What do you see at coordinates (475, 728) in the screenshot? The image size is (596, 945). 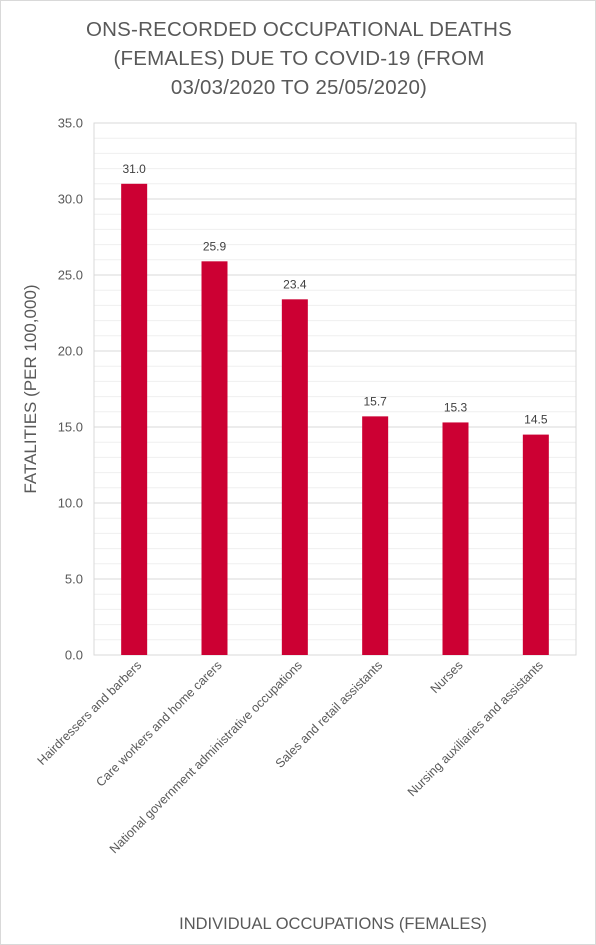 I see `x-tick-label: Nursing auxiliaries and assistants` at bounding box center [475, 728].